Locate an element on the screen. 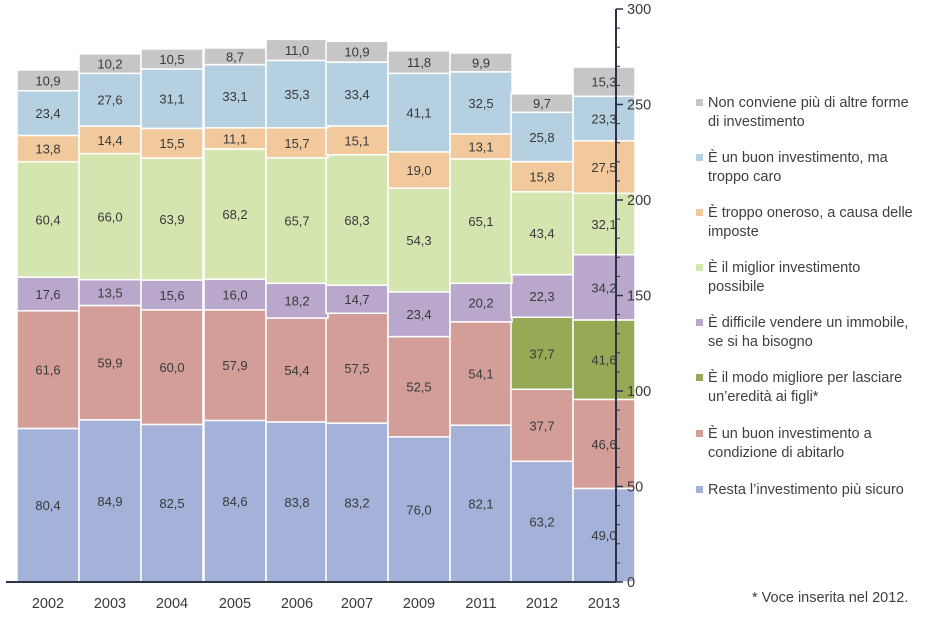  bar-value-label: 83,8 is located at coordinates (296, 502).